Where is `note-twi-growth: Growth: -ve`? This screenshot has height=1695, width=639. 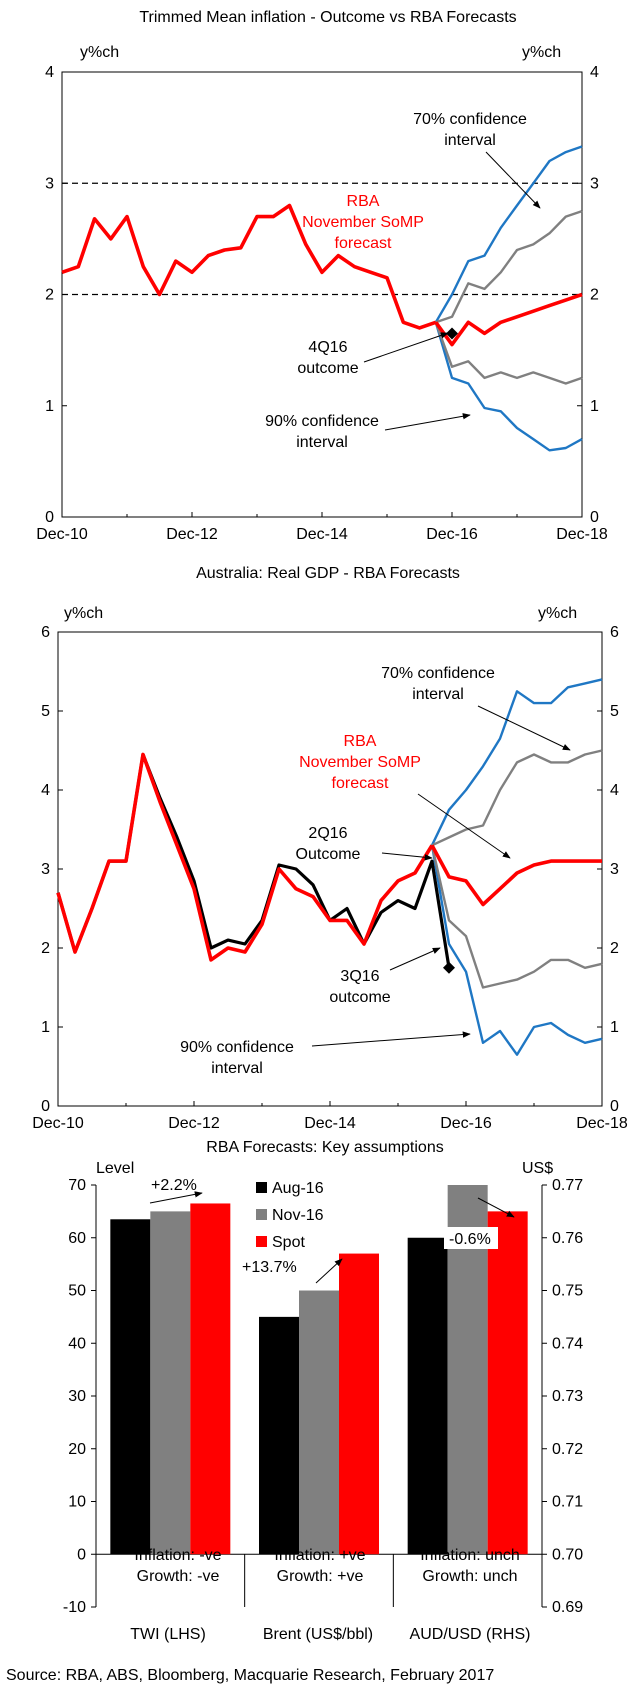 note-twi-growth: Growth: -ve is located at coordinates (178, 1576).